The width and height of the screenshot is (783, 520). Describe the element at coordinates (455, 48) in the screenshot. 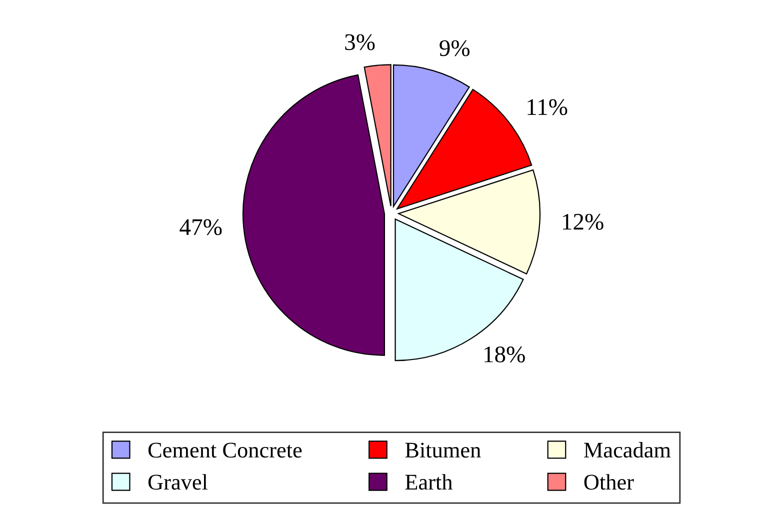

I see `data-label: 9%` at that location.